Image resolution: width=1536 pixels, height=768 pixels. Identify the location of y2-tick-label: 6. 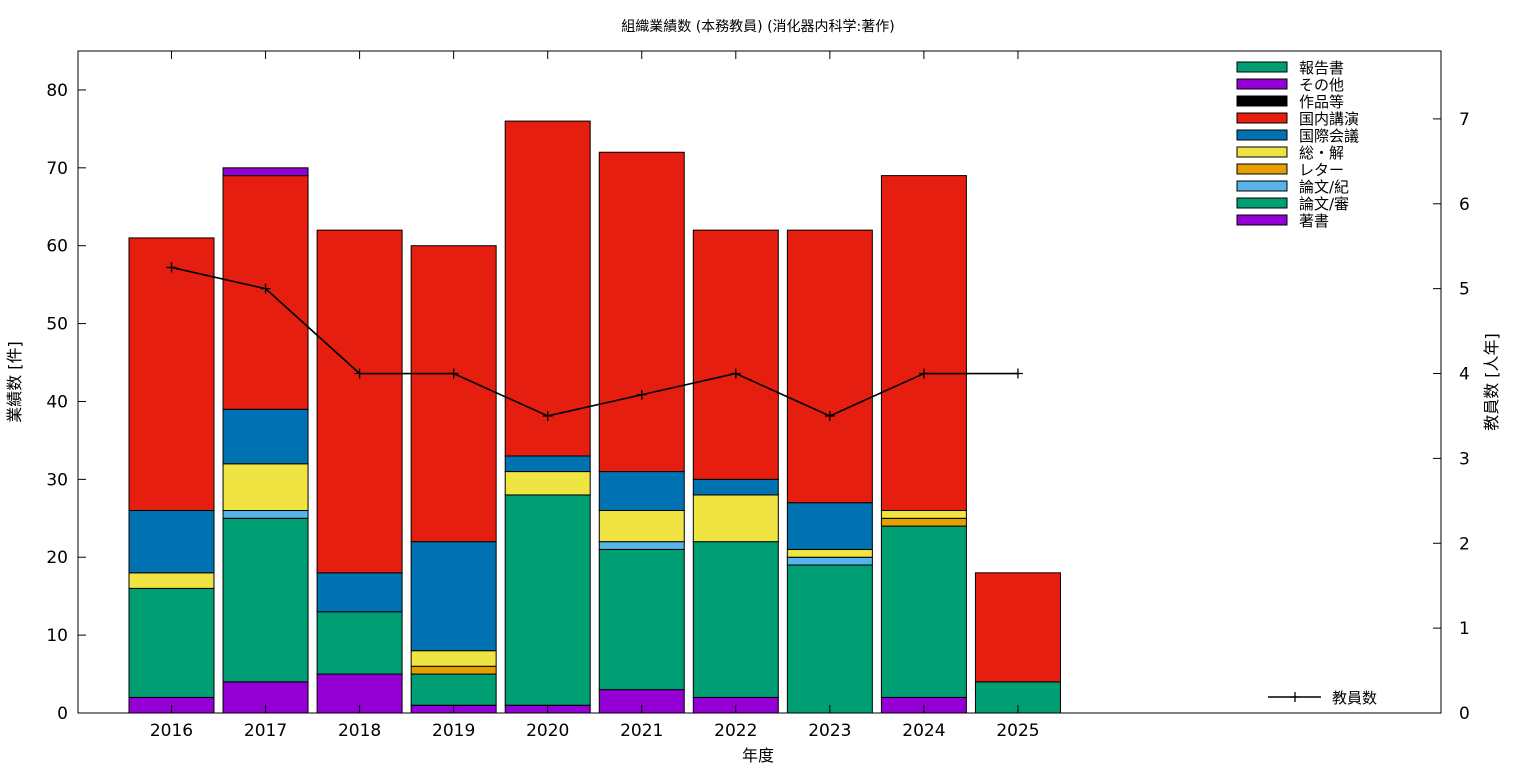
(1464, 205).